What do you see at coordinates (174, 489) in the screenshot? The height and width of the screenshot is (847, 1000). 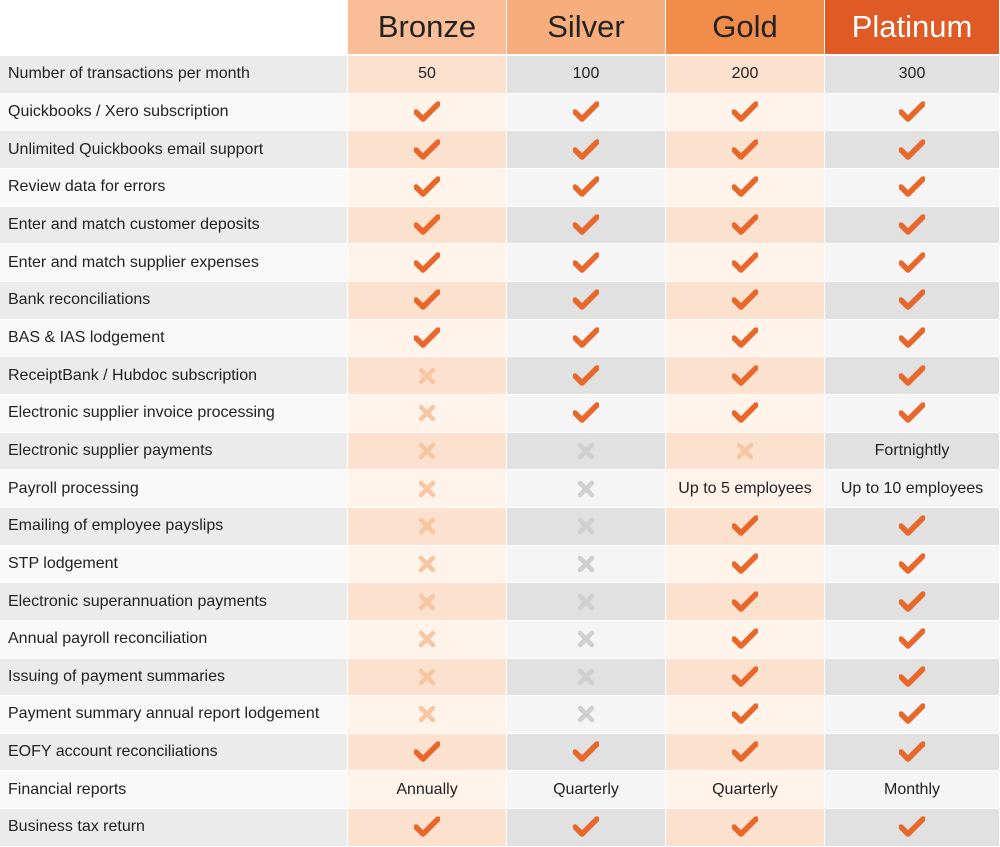 I see `feature-label: Payroll processing` at bounding box center [174, 489].